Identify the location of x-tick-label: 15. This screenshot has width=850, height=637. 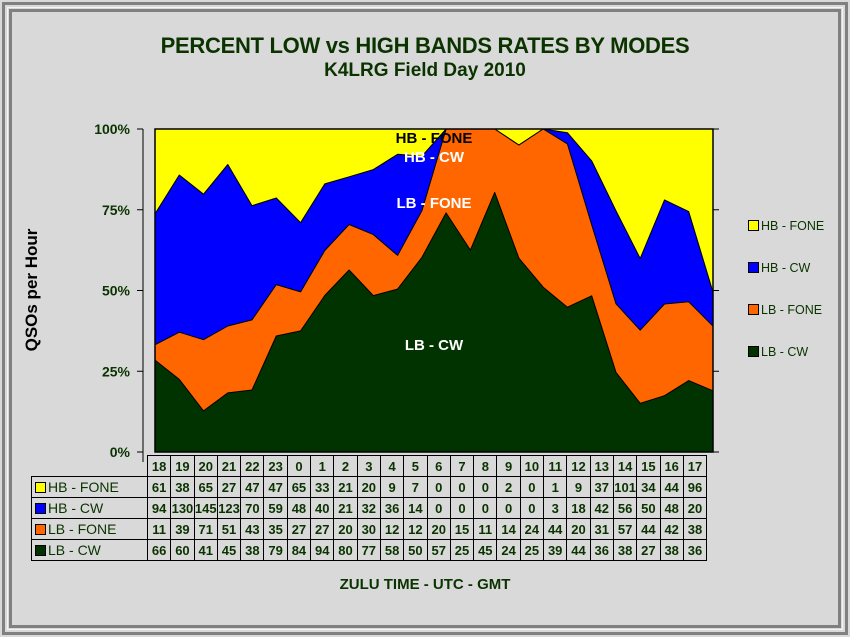
(648, 466).